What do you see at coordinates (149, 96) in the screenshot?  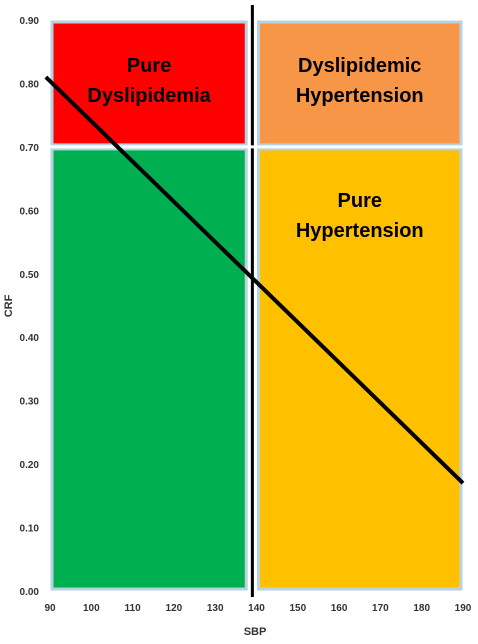 I see `region-label-dyslipidemia: Dyslipidemia` at bounding box center [149, 96].